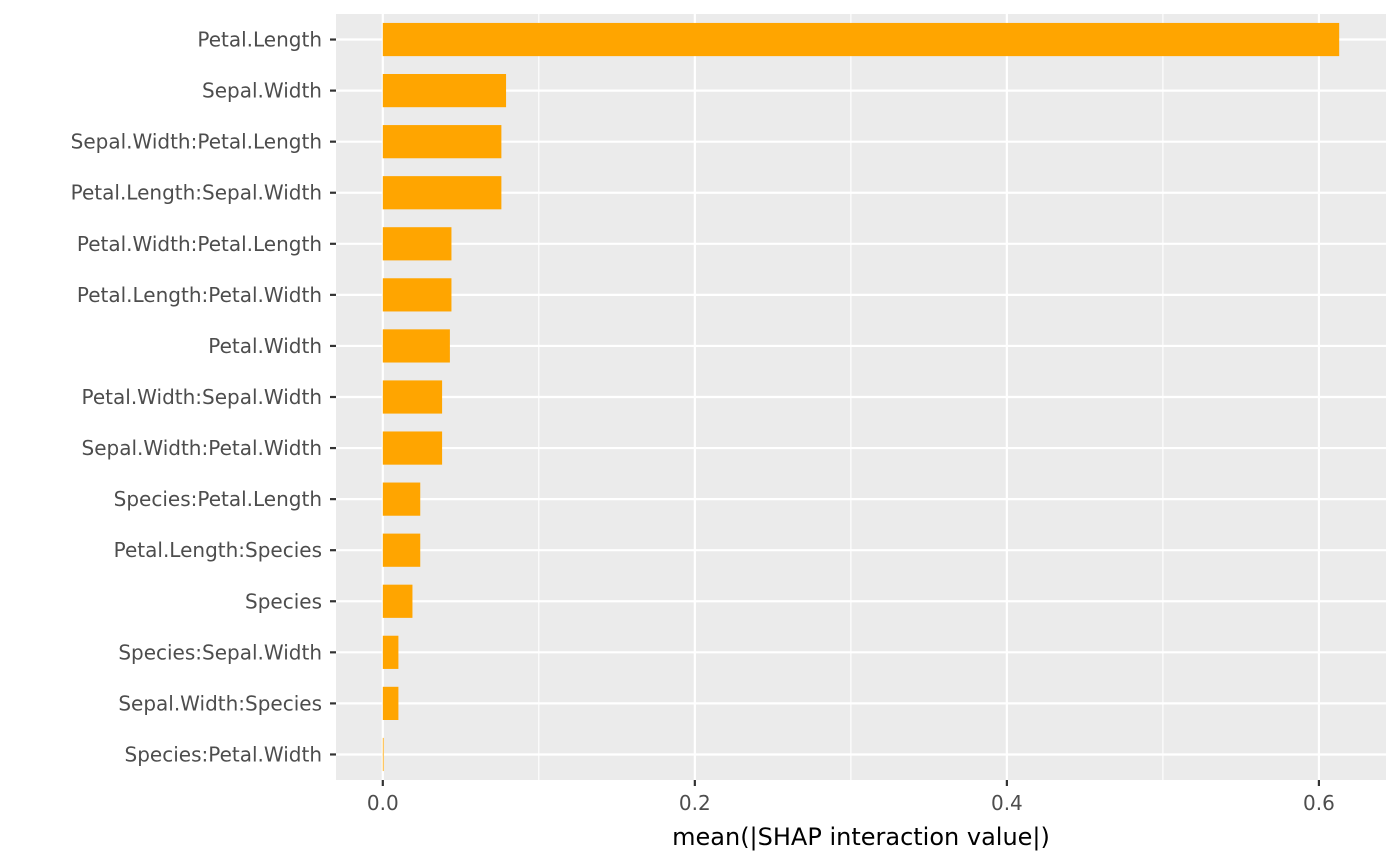 This screenshot has height=866, width=1400. Describe the element at coordinates (383, 803) in the screenshot. I see `x-tick-label: 0.0` at that location.